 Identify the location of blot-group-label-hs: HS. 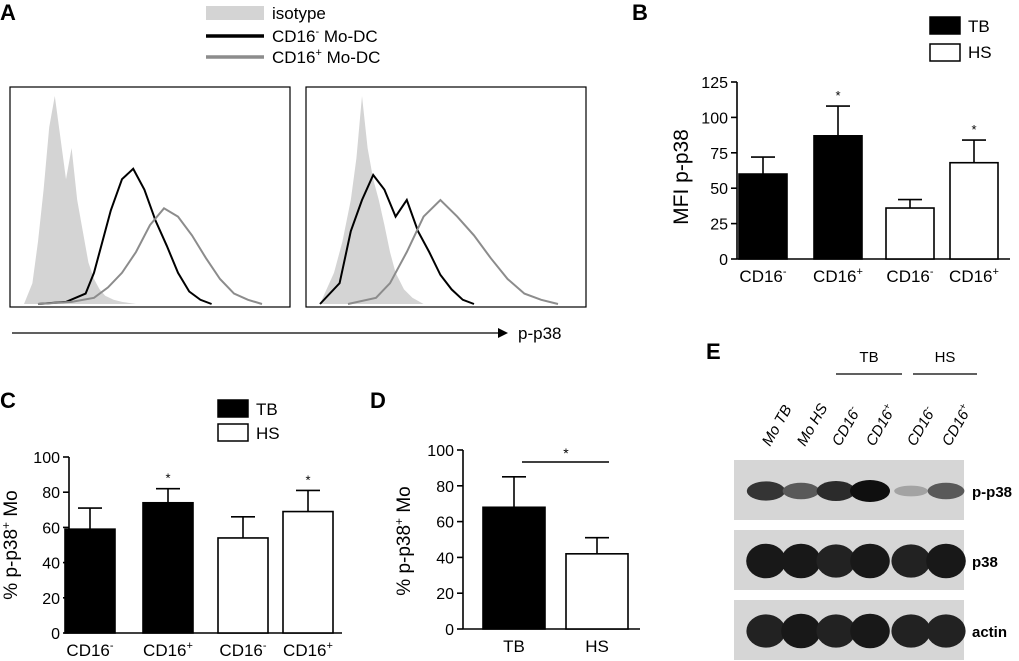
(945, 357).